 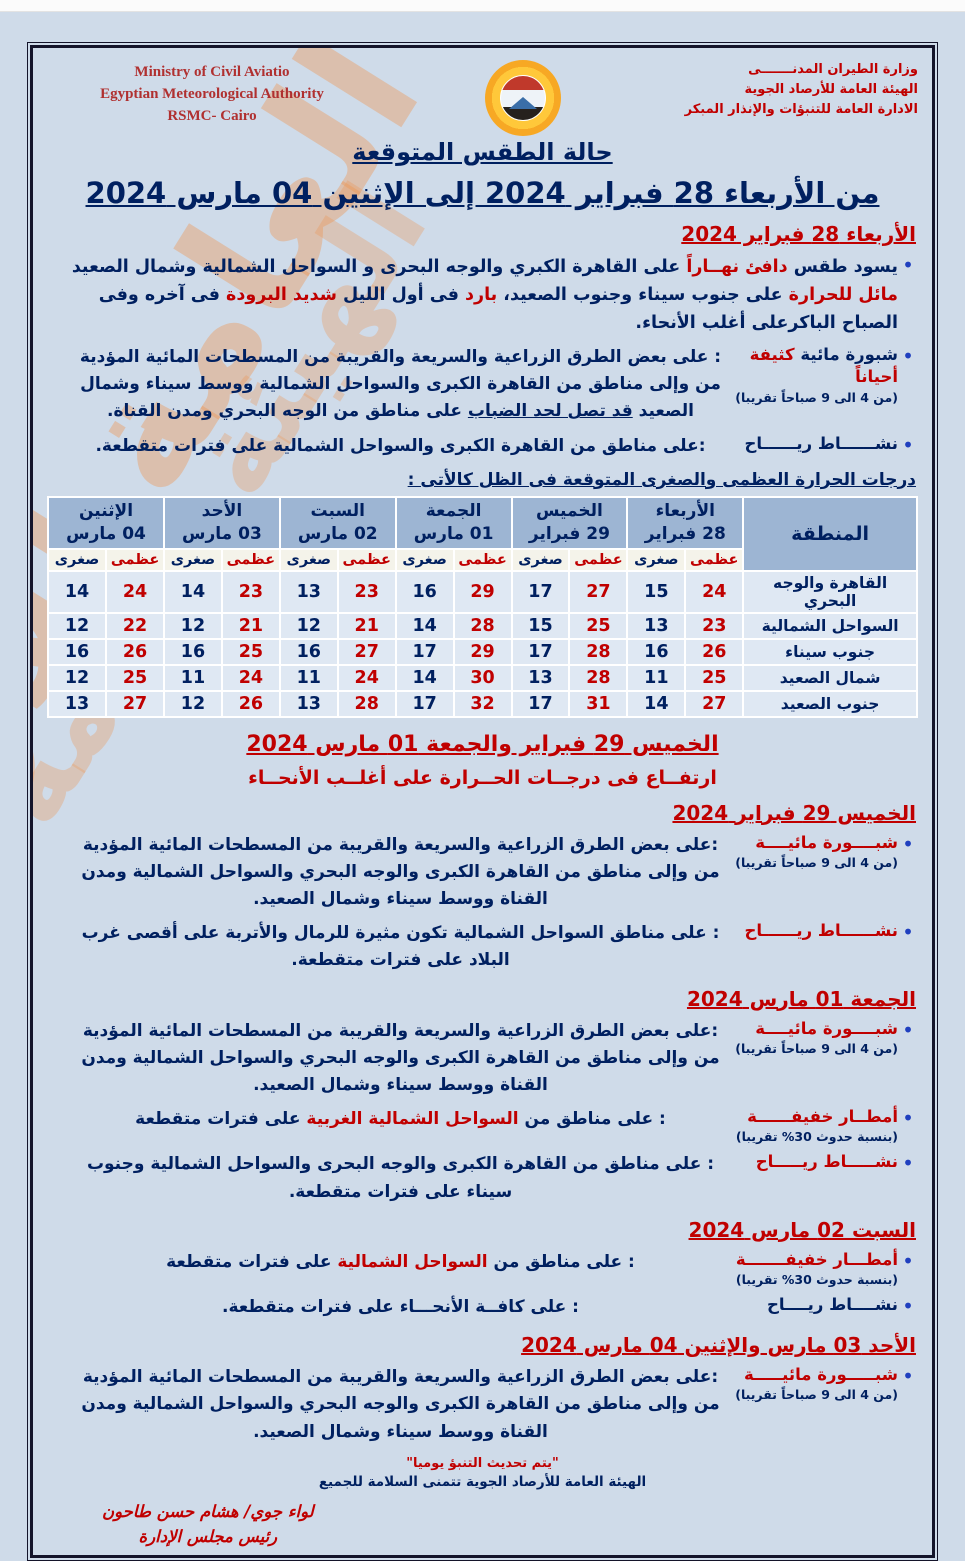 I want to click on text-segment: بارد, so click(x=478, y=295).